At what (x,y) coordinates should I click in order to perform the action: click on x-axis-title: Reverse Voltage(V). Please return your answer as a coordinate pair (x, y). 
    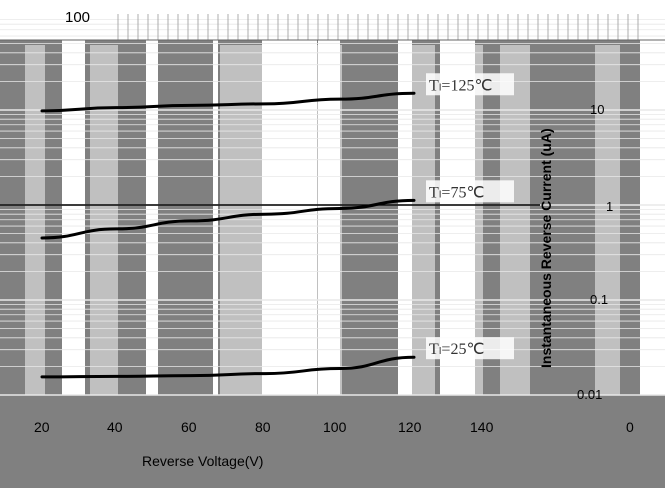
    Looking at the image, I should click on (202, 461).